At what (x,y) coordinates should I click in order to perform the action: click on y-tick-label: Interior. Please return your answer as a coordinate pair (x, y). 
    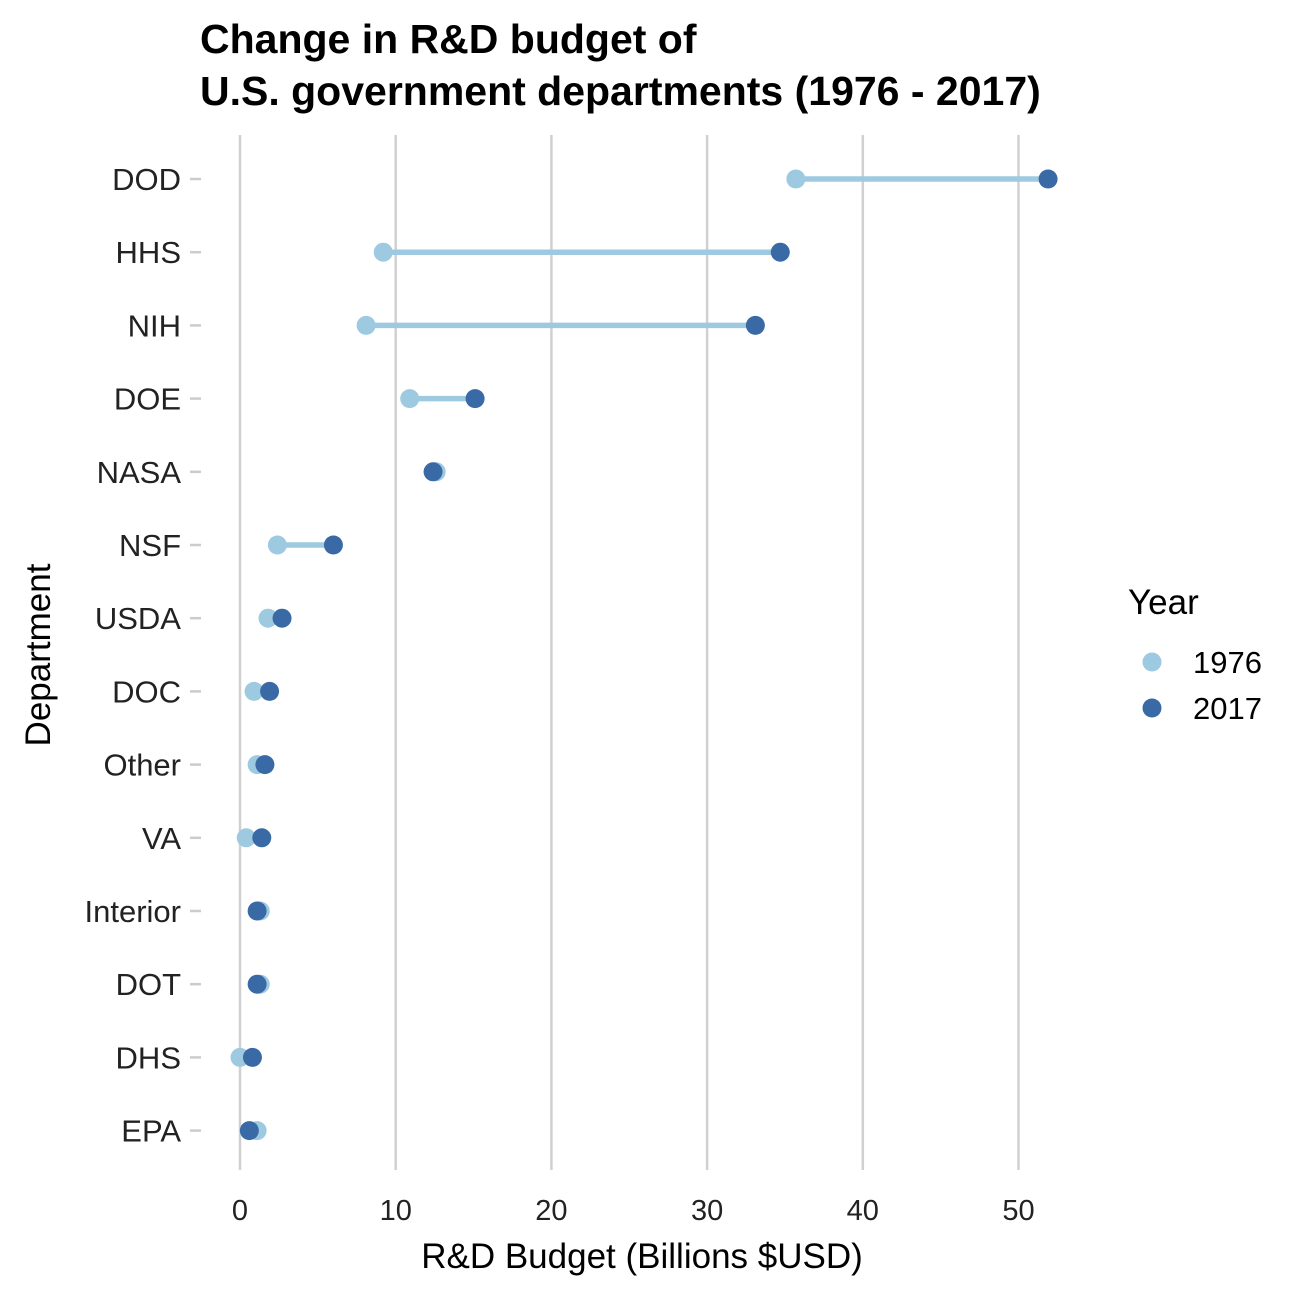
    Looking at the image, I should click on (133, 911).